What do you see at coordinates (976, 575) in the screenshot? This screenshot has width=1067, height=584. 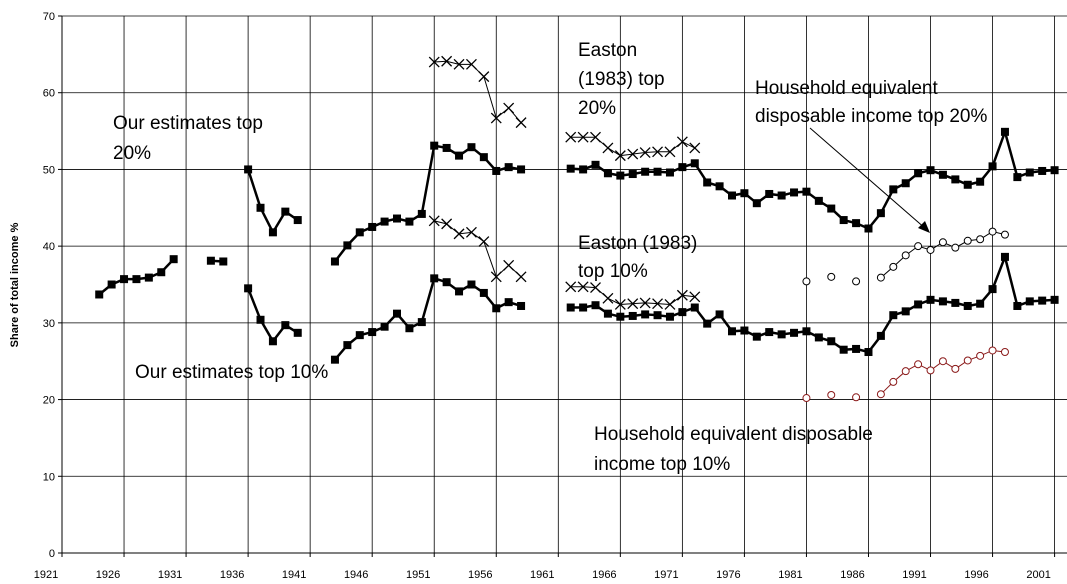 I see `x-tick-label: 1996` at bounding box center [976, 575].